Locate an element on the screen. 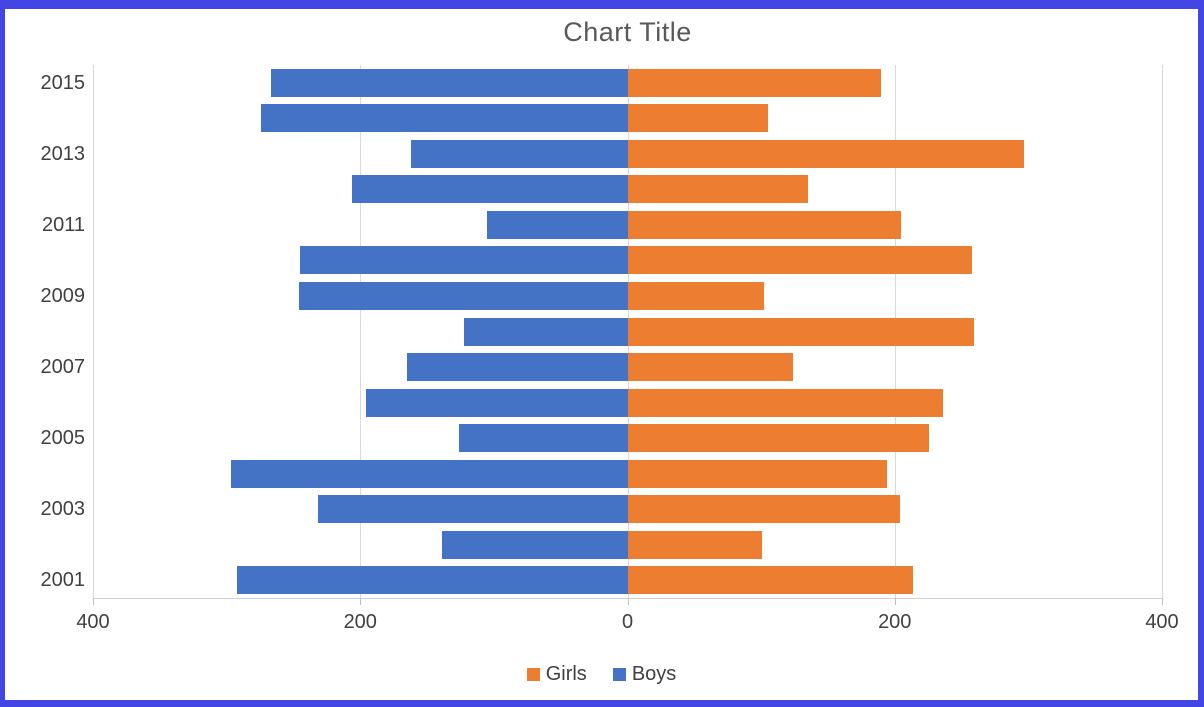 Image resolution: width=1204 pixels, height=707 pixels. bar-girls-2005 is located at coordinates (778, 438).